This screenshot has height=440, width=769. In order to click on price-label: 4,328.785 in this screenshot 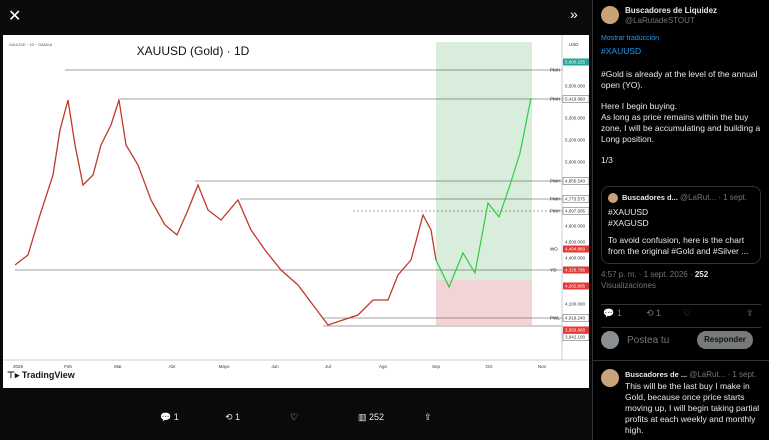, I will do `click(575, 270)`.